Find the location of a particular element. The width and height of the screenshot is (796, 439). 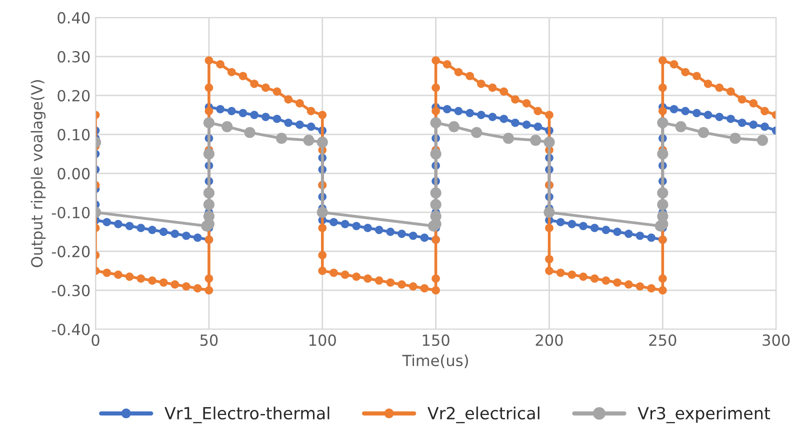

y-tick-label: 0.40 is located at coordinates (74, 18).